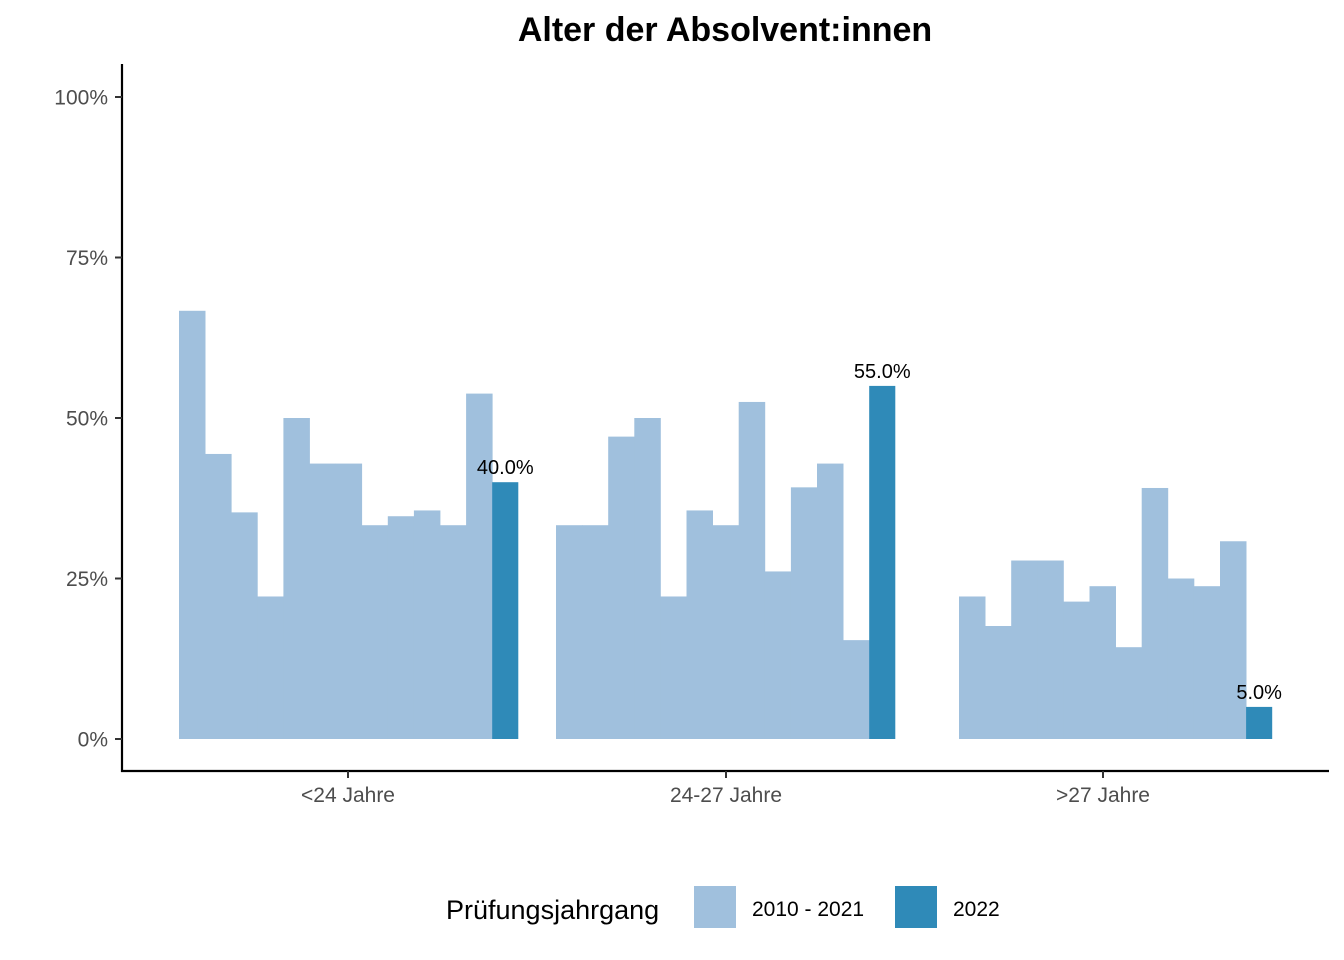 The height and width of the screenshot is (960, 1344). I want to click on data-label-2022: 5.0%, so click(1259, 693).